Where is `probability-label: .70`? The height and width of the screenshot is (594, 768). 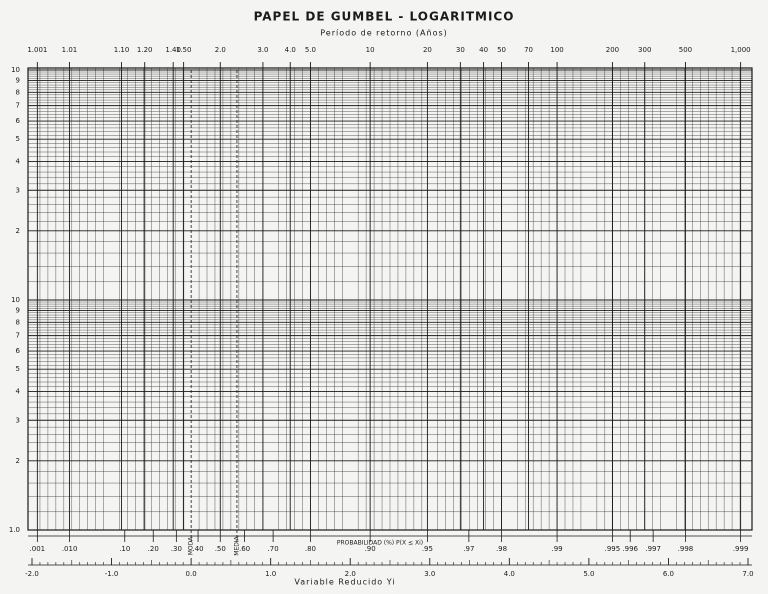 probability-label: .70 is located at coordinates (273, 549).